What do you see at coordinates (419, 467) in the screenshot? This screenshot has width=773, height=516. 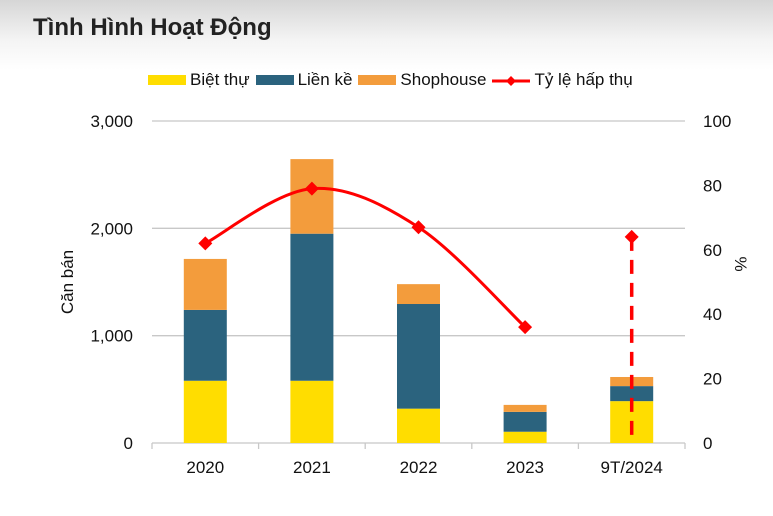 I see `x-tick-label: 2022` at bounding box center [419, 467].